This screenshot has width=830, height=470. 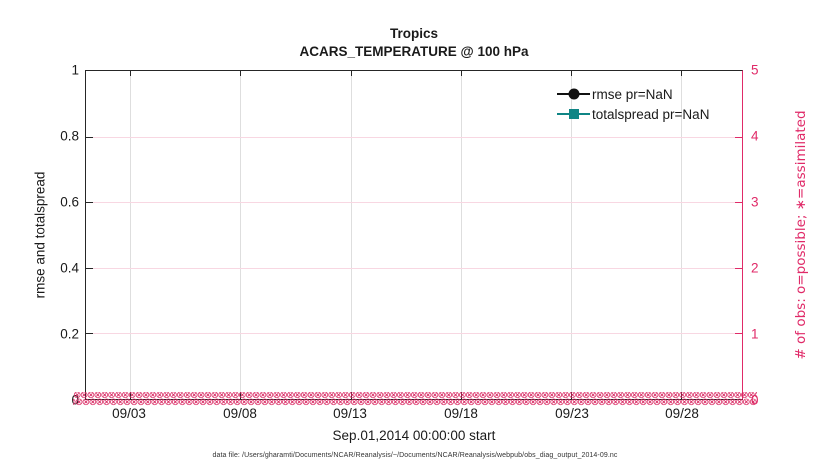 What do you see at coordinates (801, 235) in the screenshot?
I see `right-axis-label: # of obs: o=possible; ∗=assimilated` at bounding box center [801, 235].